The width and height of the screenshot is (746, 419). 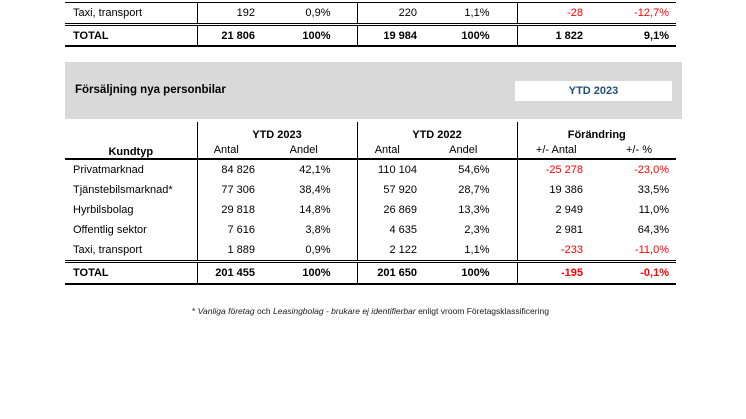 What do you see at coordinates (236, 169) in the screenshot?
I see `cell-value: 84 826` at bounding box center [236, 169].